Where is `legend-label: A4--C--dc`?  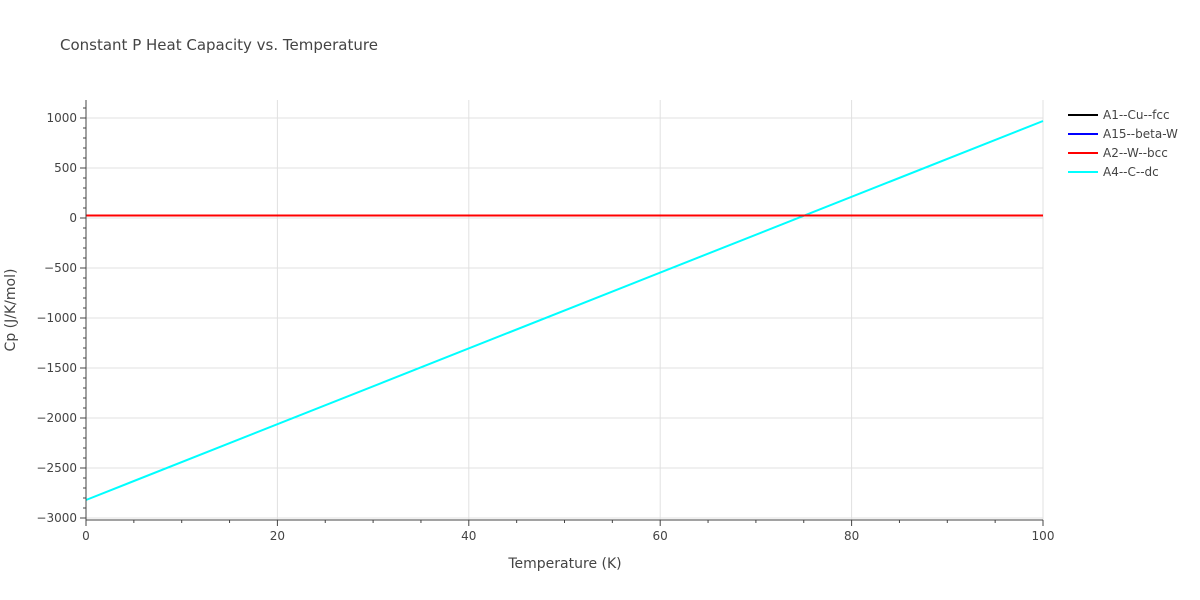
legend-label: A4--C--dc is located at coordinates (1131, 172).